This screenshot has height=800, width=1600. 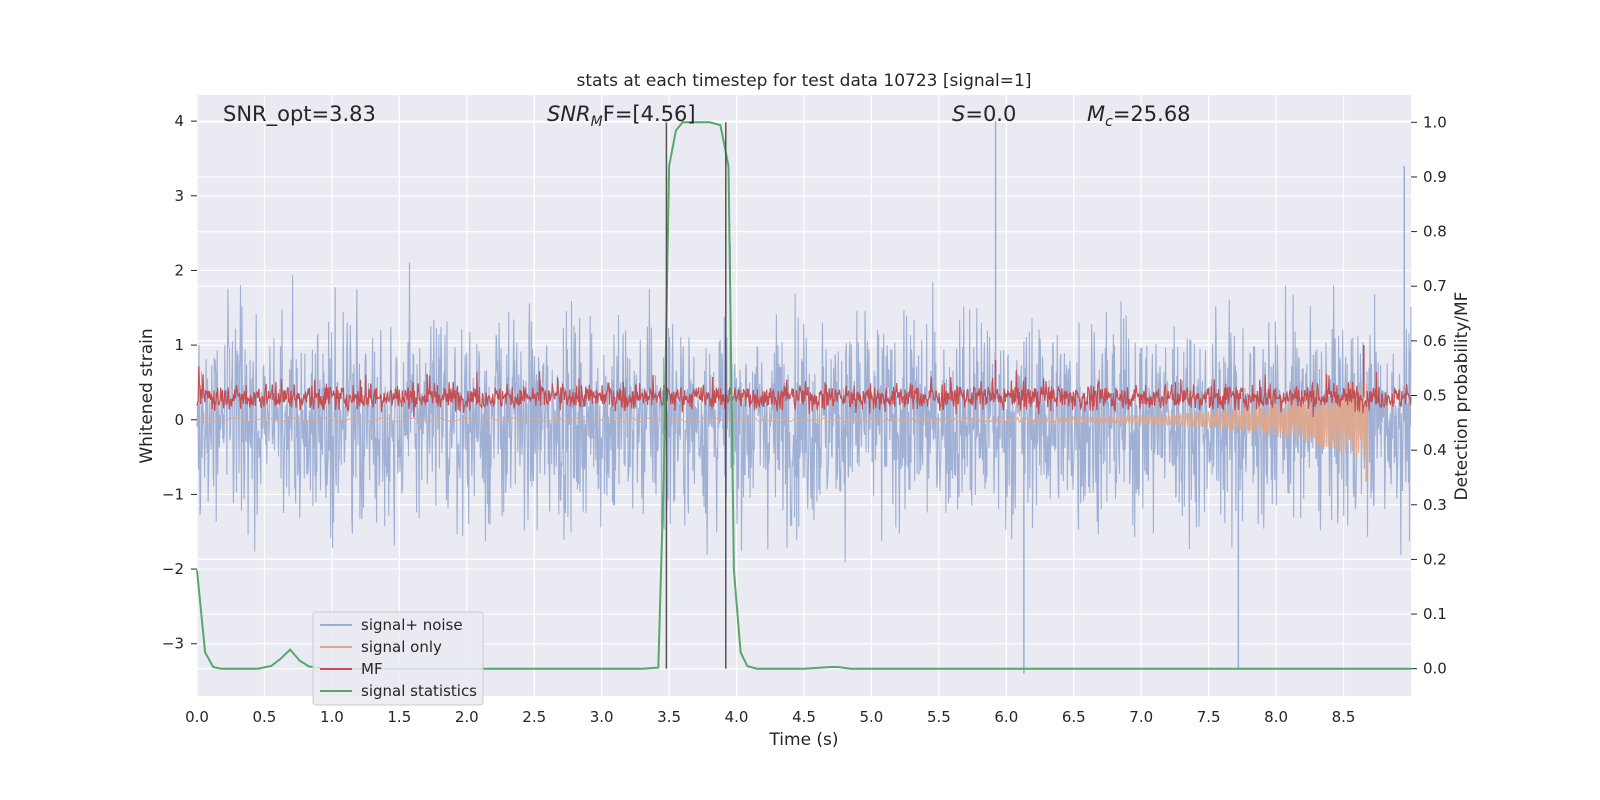 I want to click on x-tick-label: 8.0, so click(x=1276, y=717).